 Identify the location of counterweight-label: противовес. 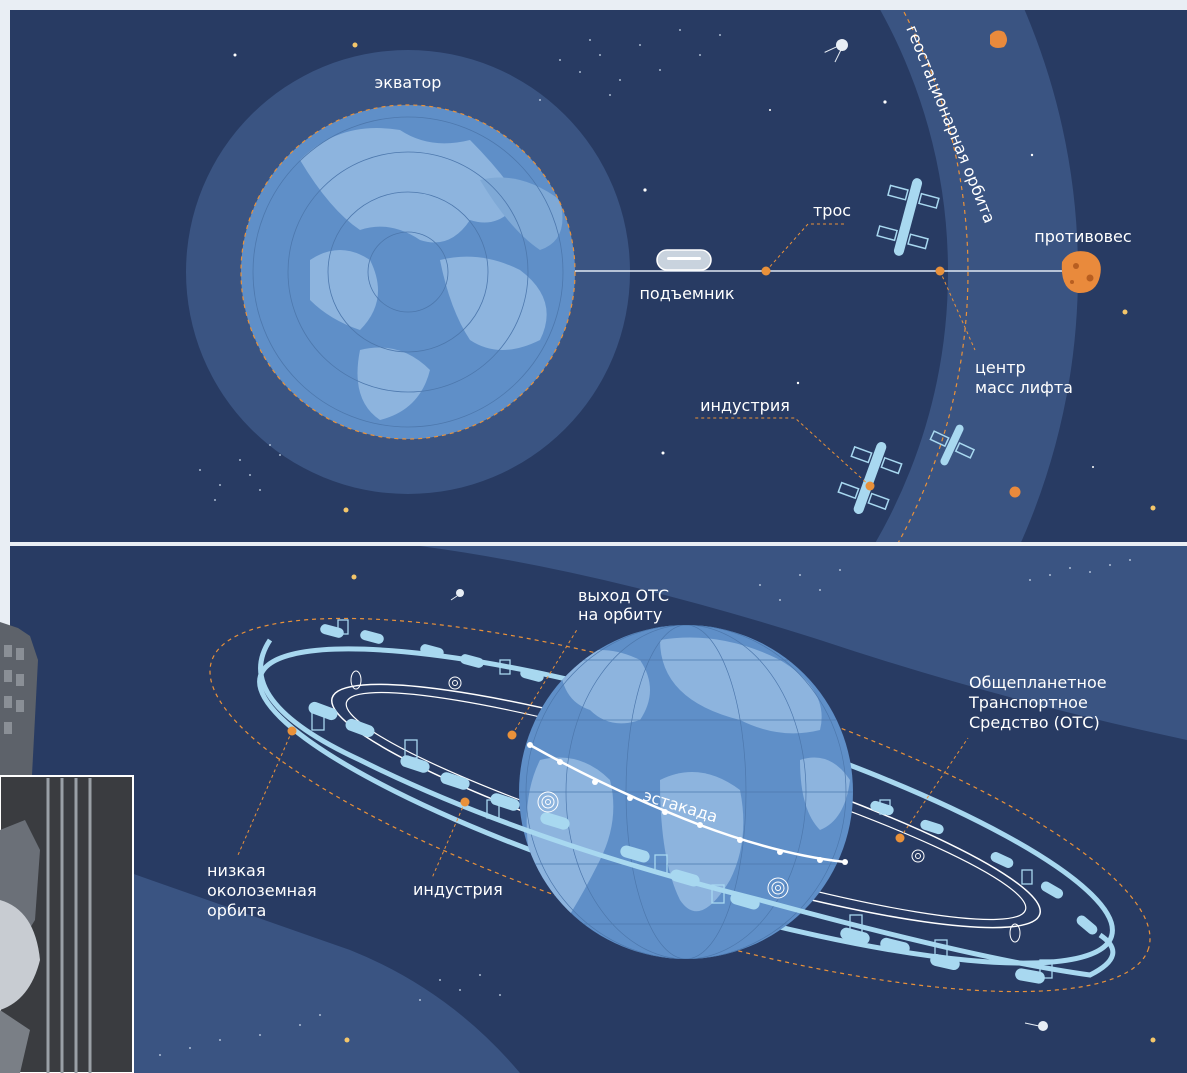
(1082, 236).